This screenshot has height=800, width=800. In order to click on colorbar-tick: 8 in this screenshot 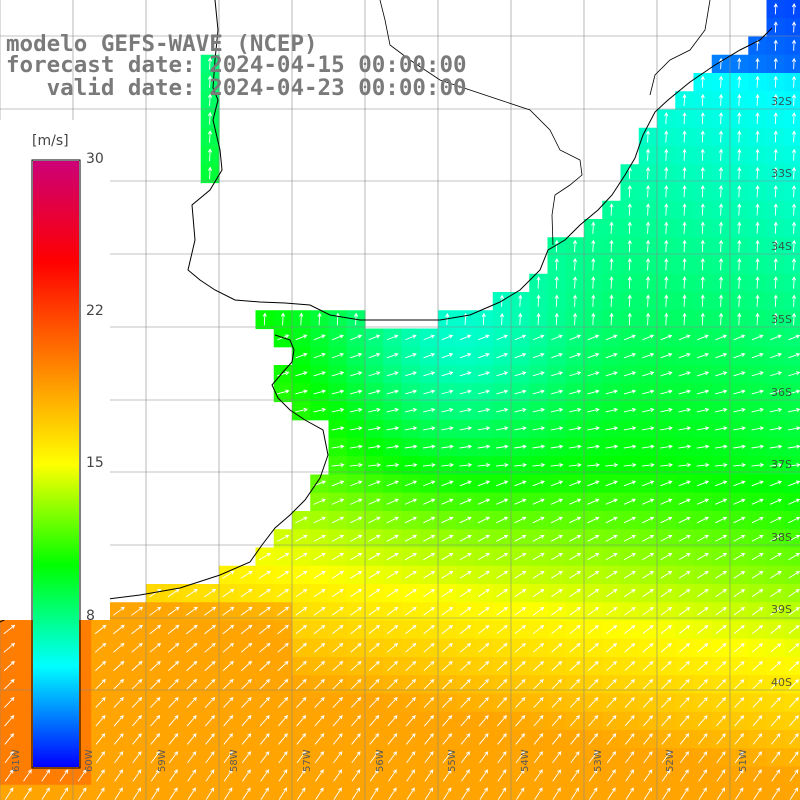, I will do `click(90, 616)`.